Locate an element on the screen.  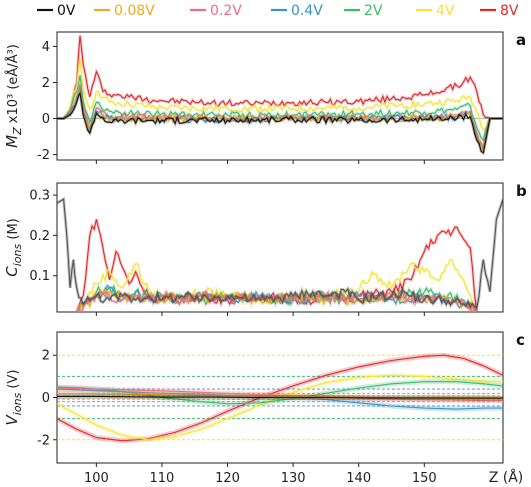
series-line-0.2V is located at coordinates (280, 394).